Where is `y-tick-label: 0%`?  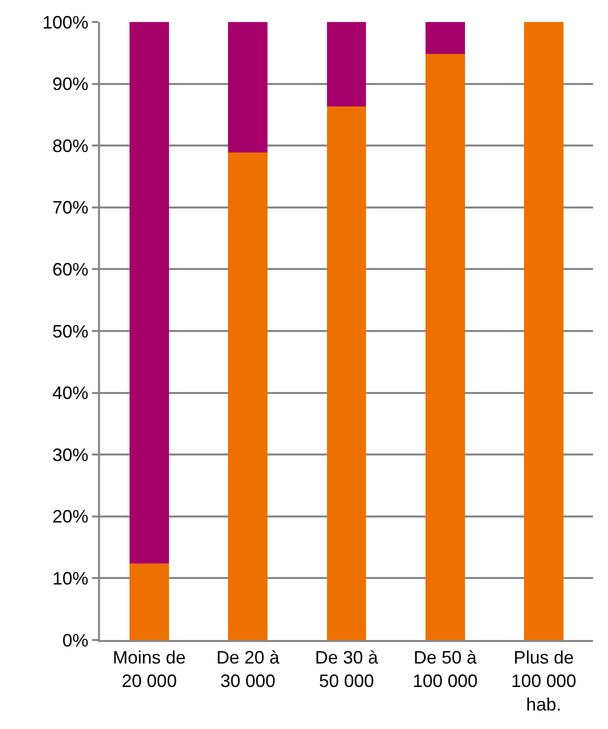 y-tick-label: 0% is located at coordinates (75, 640).